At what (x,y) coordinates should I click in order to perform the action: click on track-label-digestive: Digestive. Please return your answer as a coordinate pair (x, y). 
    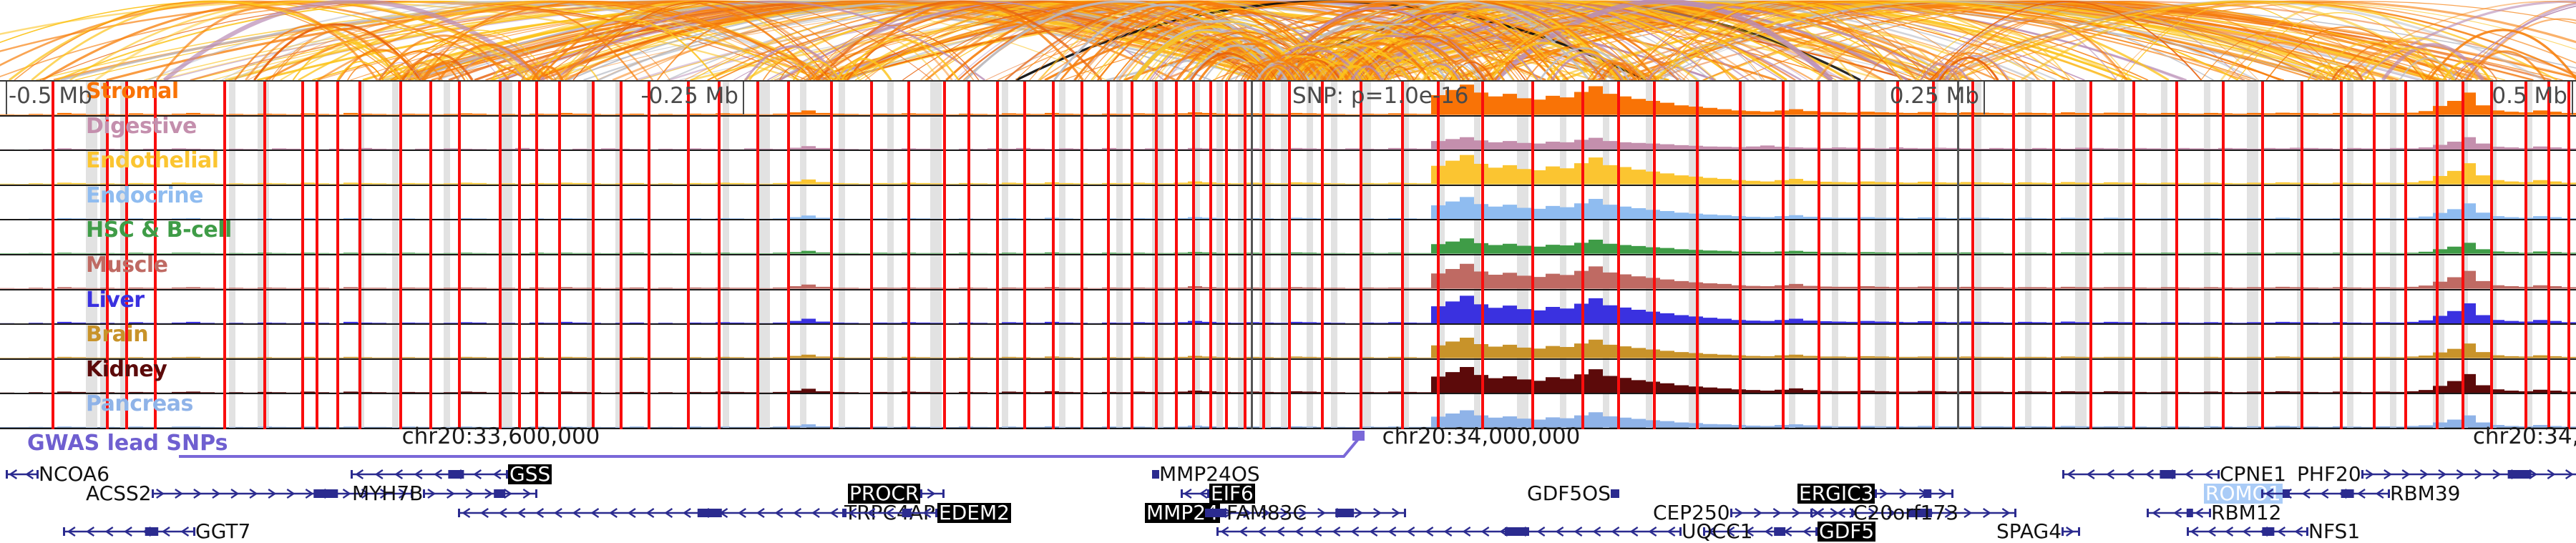
    Looking at the image, I should click on (141, 128).